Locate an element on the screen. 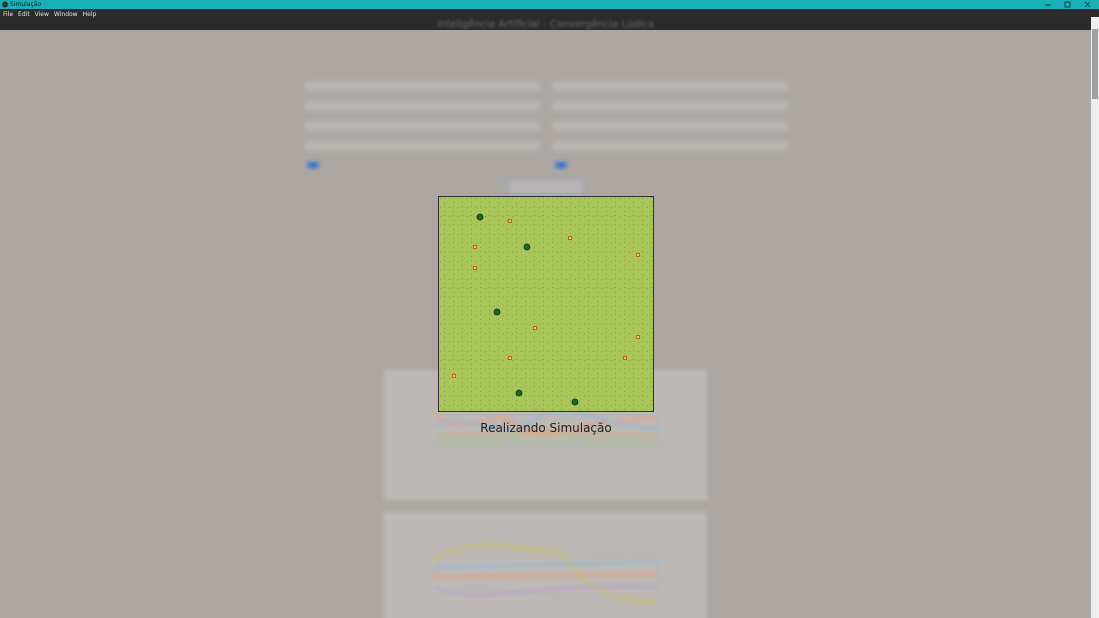  menu: File Edit View Window Help is located at coordinates (49, 14).